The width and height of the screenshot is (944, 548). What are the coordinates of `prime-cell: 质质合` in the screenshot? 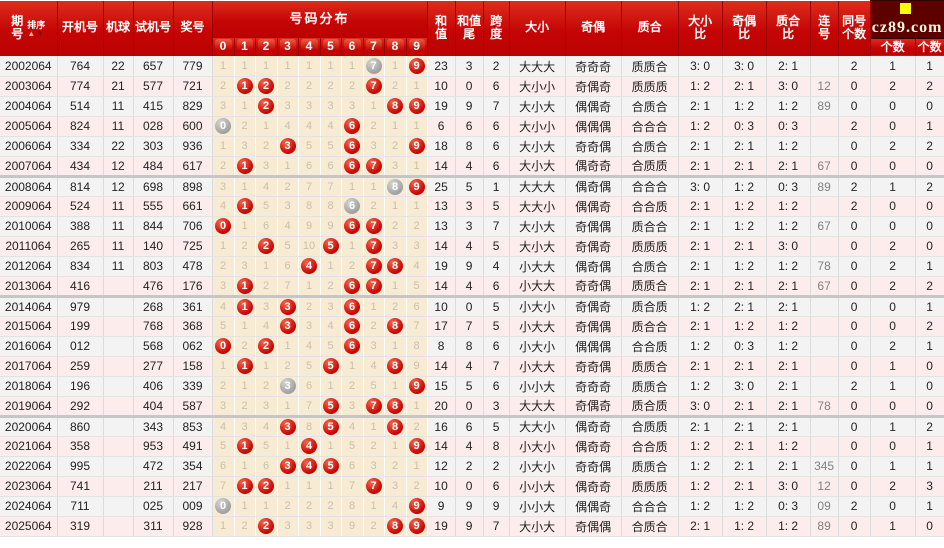 It's located at (650, 386).